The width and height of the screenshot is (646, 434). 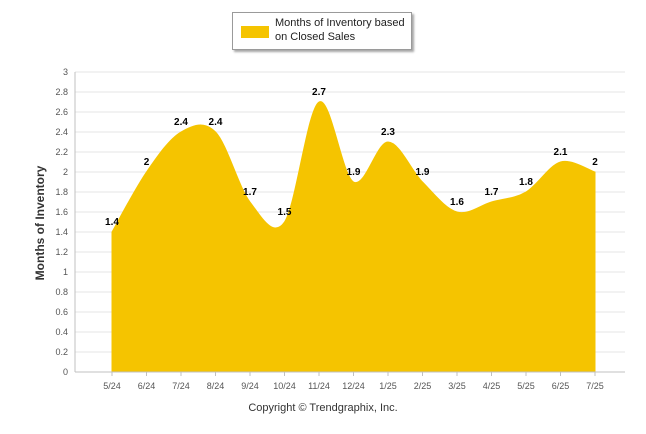 What do you see at coordinates (181, 386) in the screenshot?
I see `x-tick-label: 7/24` at bounding box center [181, 386].